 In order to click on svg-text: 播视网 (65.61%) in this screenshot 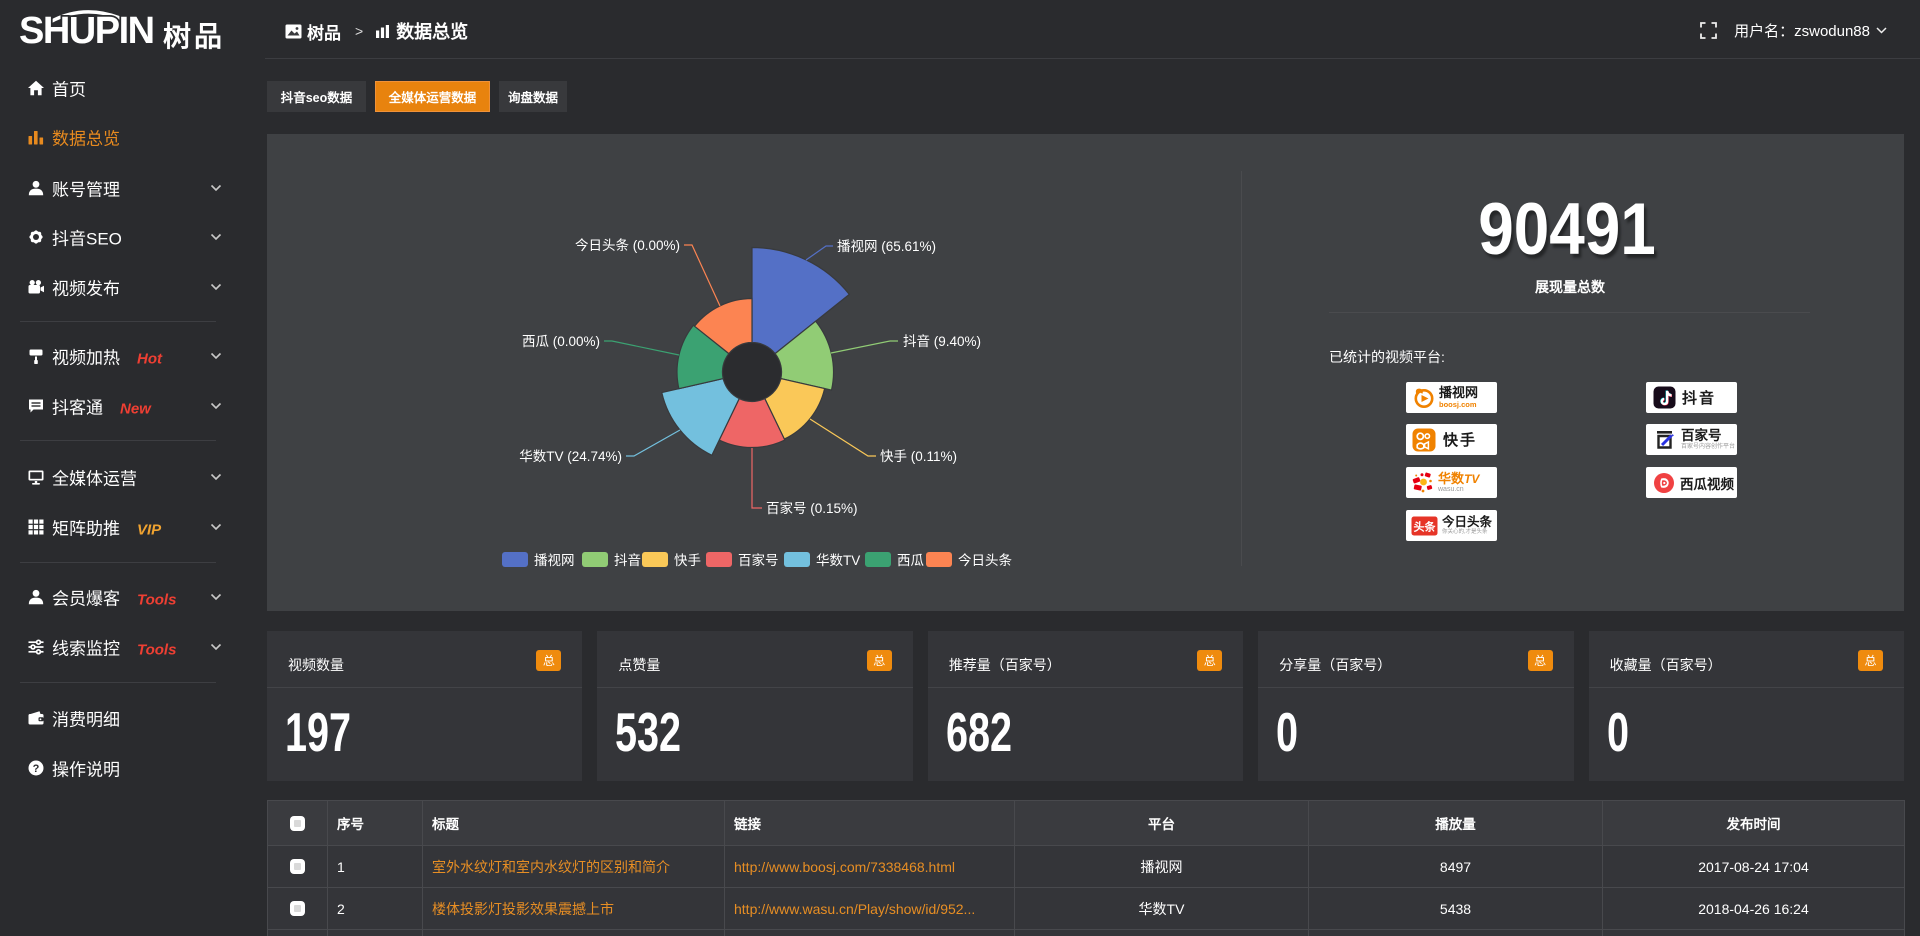, I will do `click(886, 246)`.